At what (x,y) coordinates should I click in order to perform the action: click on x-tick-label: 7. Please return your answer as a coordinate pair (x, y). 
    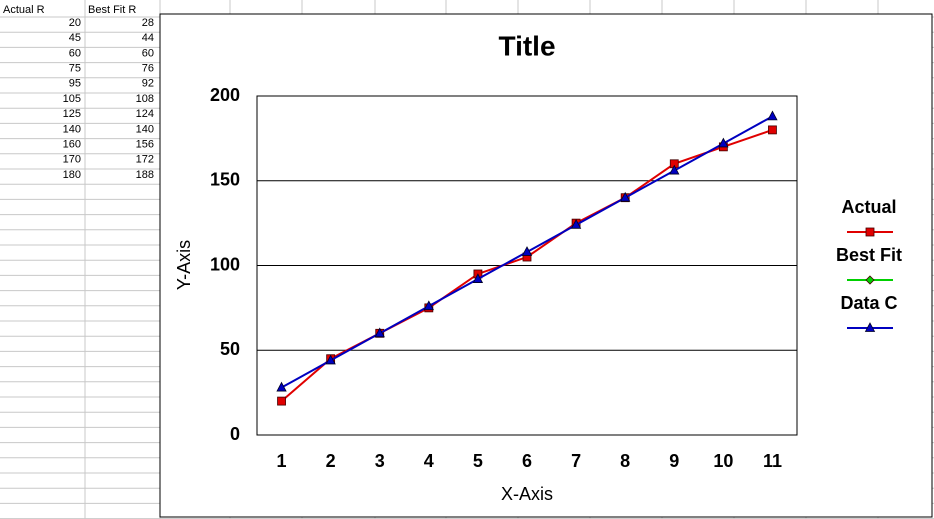
    Looking at the image, I should click on (576, 461).